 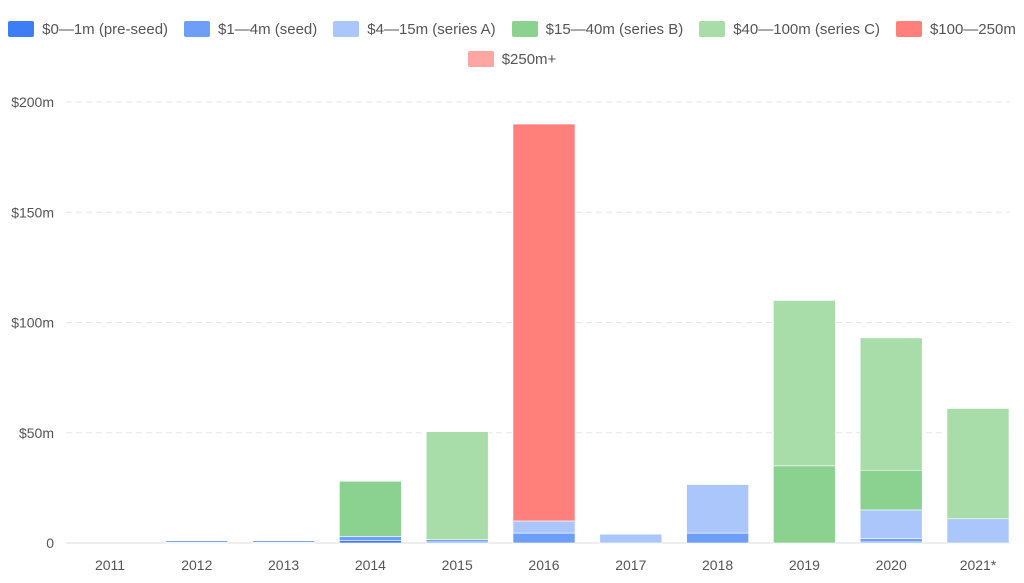 I want to click on legend-item-series-c: $40—100m (series C), so click(x=789, y=29).